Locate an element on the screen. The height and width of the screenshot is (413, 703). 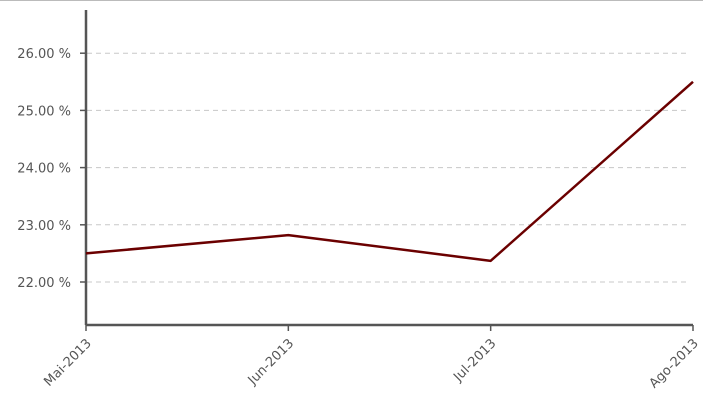
y-tick-label: 24.00 % is located at coordinates (44, 169).